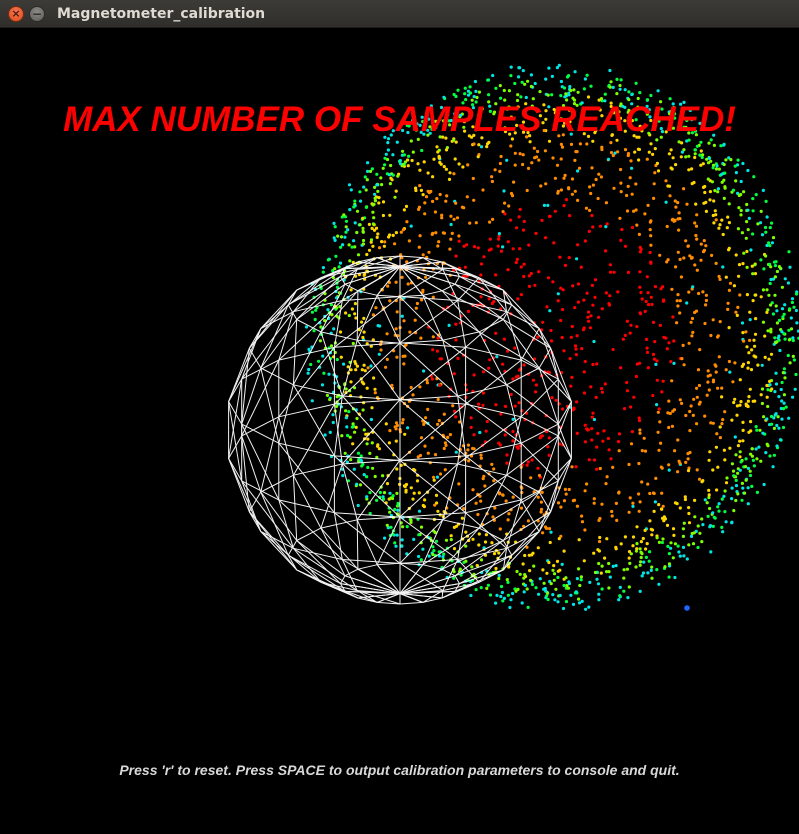  I want to click on title-bar: × − Magnetometer_calibration, so click(399, 14).